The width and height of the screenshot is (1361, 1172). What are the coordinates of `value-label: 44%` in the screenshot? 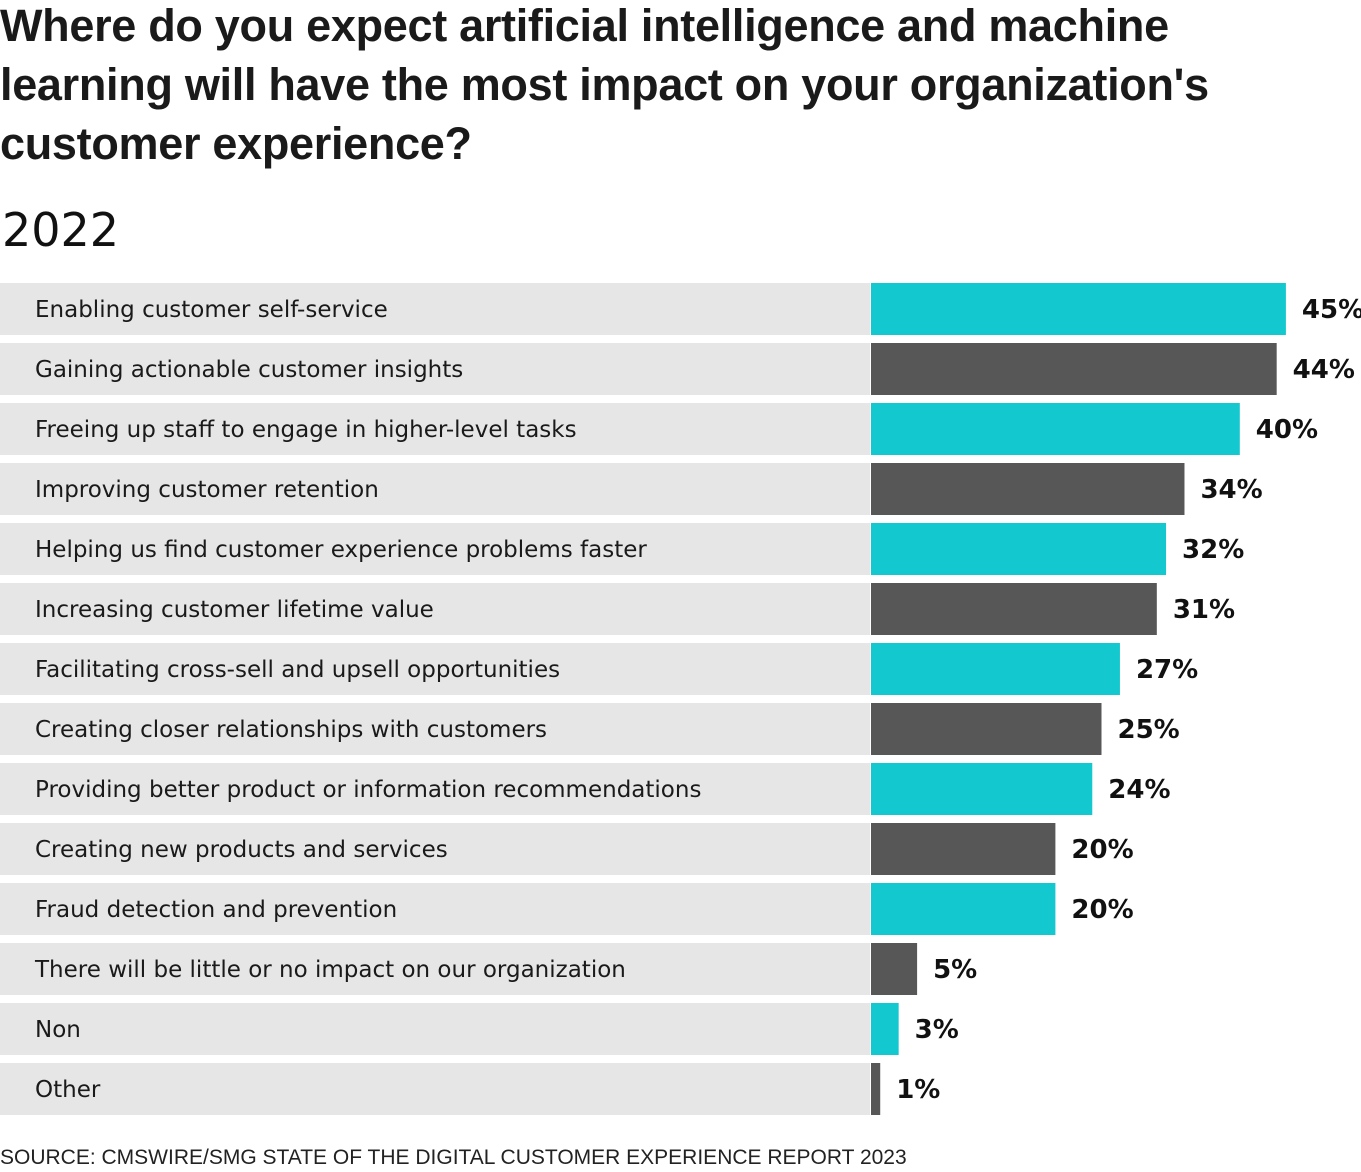 It's located at (1324, 370).